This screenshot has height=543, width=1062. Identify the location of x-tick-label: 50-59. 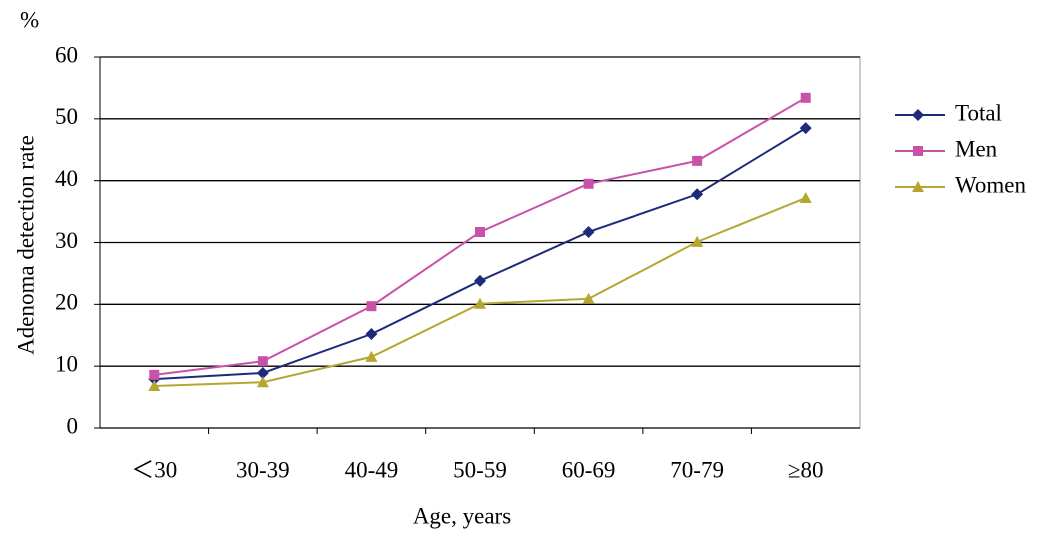
(480, 469).